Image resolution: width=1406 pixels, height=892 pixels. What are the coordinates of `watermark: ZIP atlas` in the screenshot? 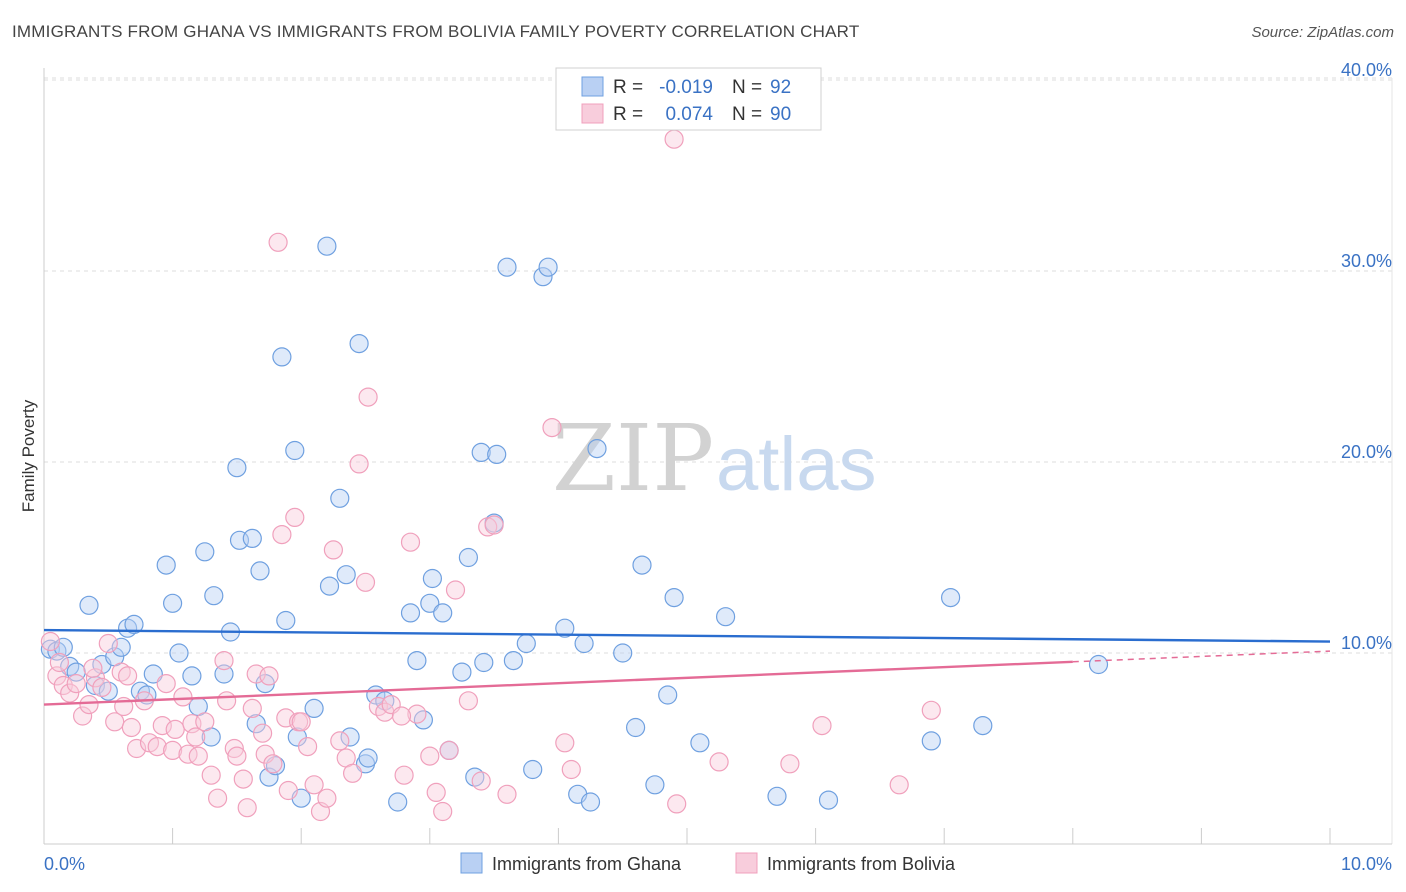 It's located at (714, 458).